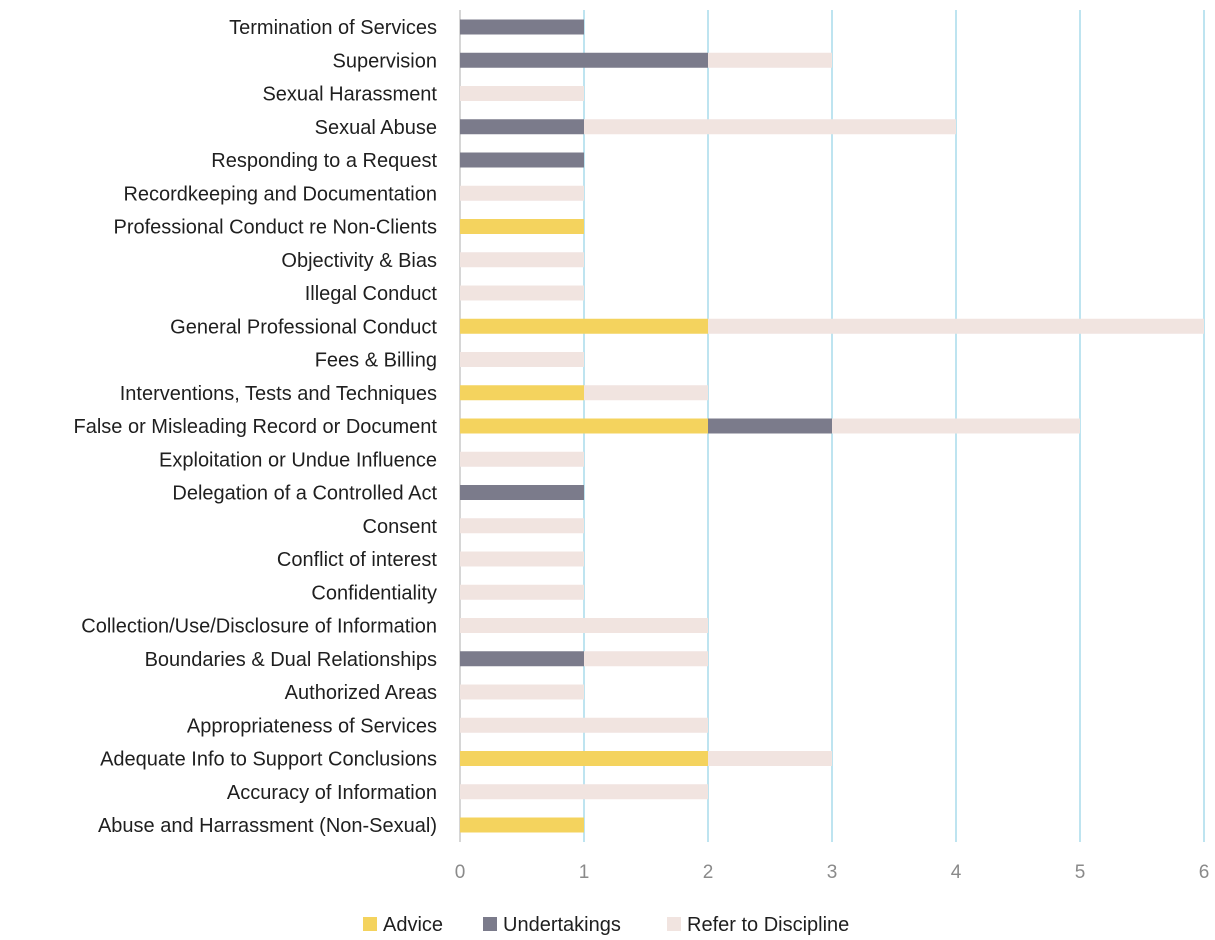 This screenshot has height=940, width=1215. I want to click on category-label: Interventions, Tests and Techniques, so click(278, 394).